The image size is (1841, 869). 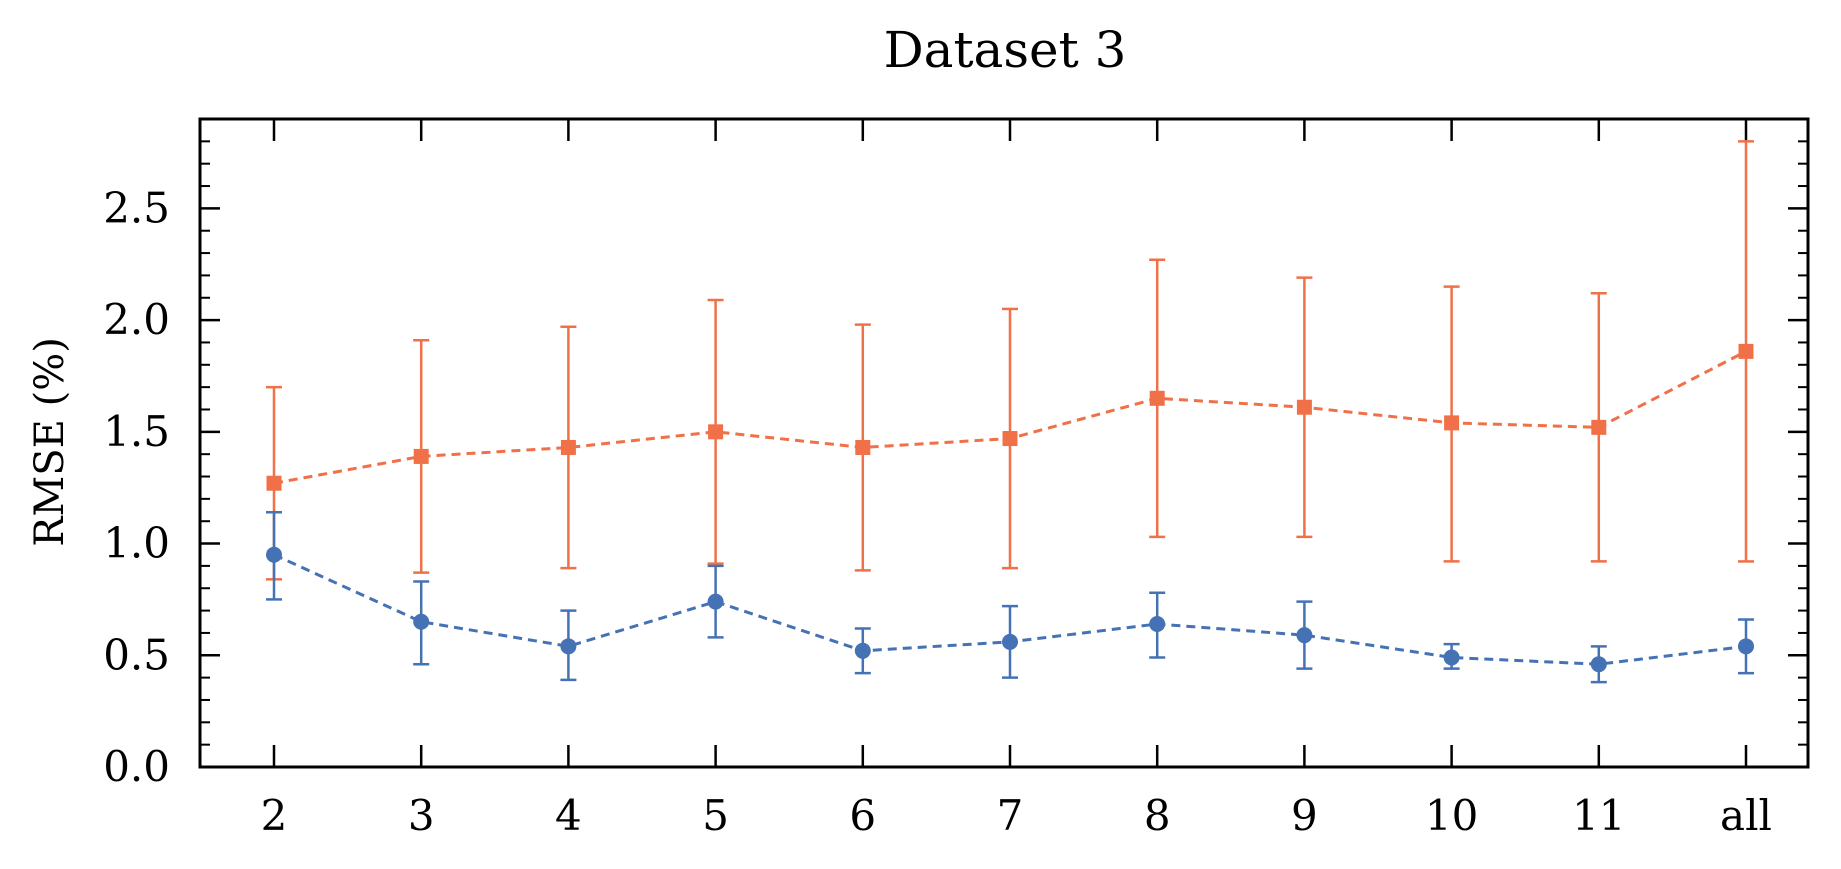 I want to click on y-tick-label: 0.0, so click(x=136, y=766).